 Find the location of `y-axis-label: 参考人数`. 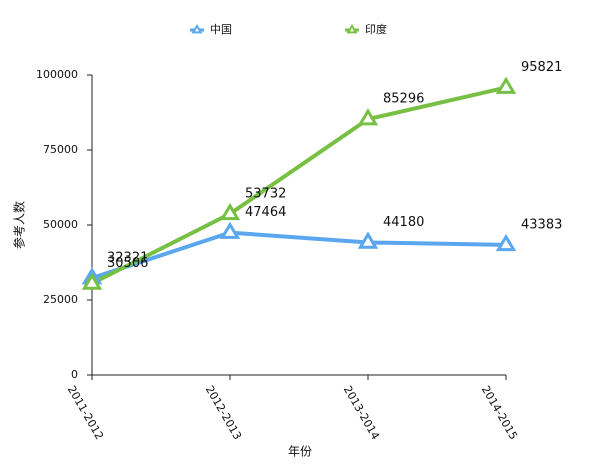

y-axis-label: 参考人数 is located at coordinates (19, 225).